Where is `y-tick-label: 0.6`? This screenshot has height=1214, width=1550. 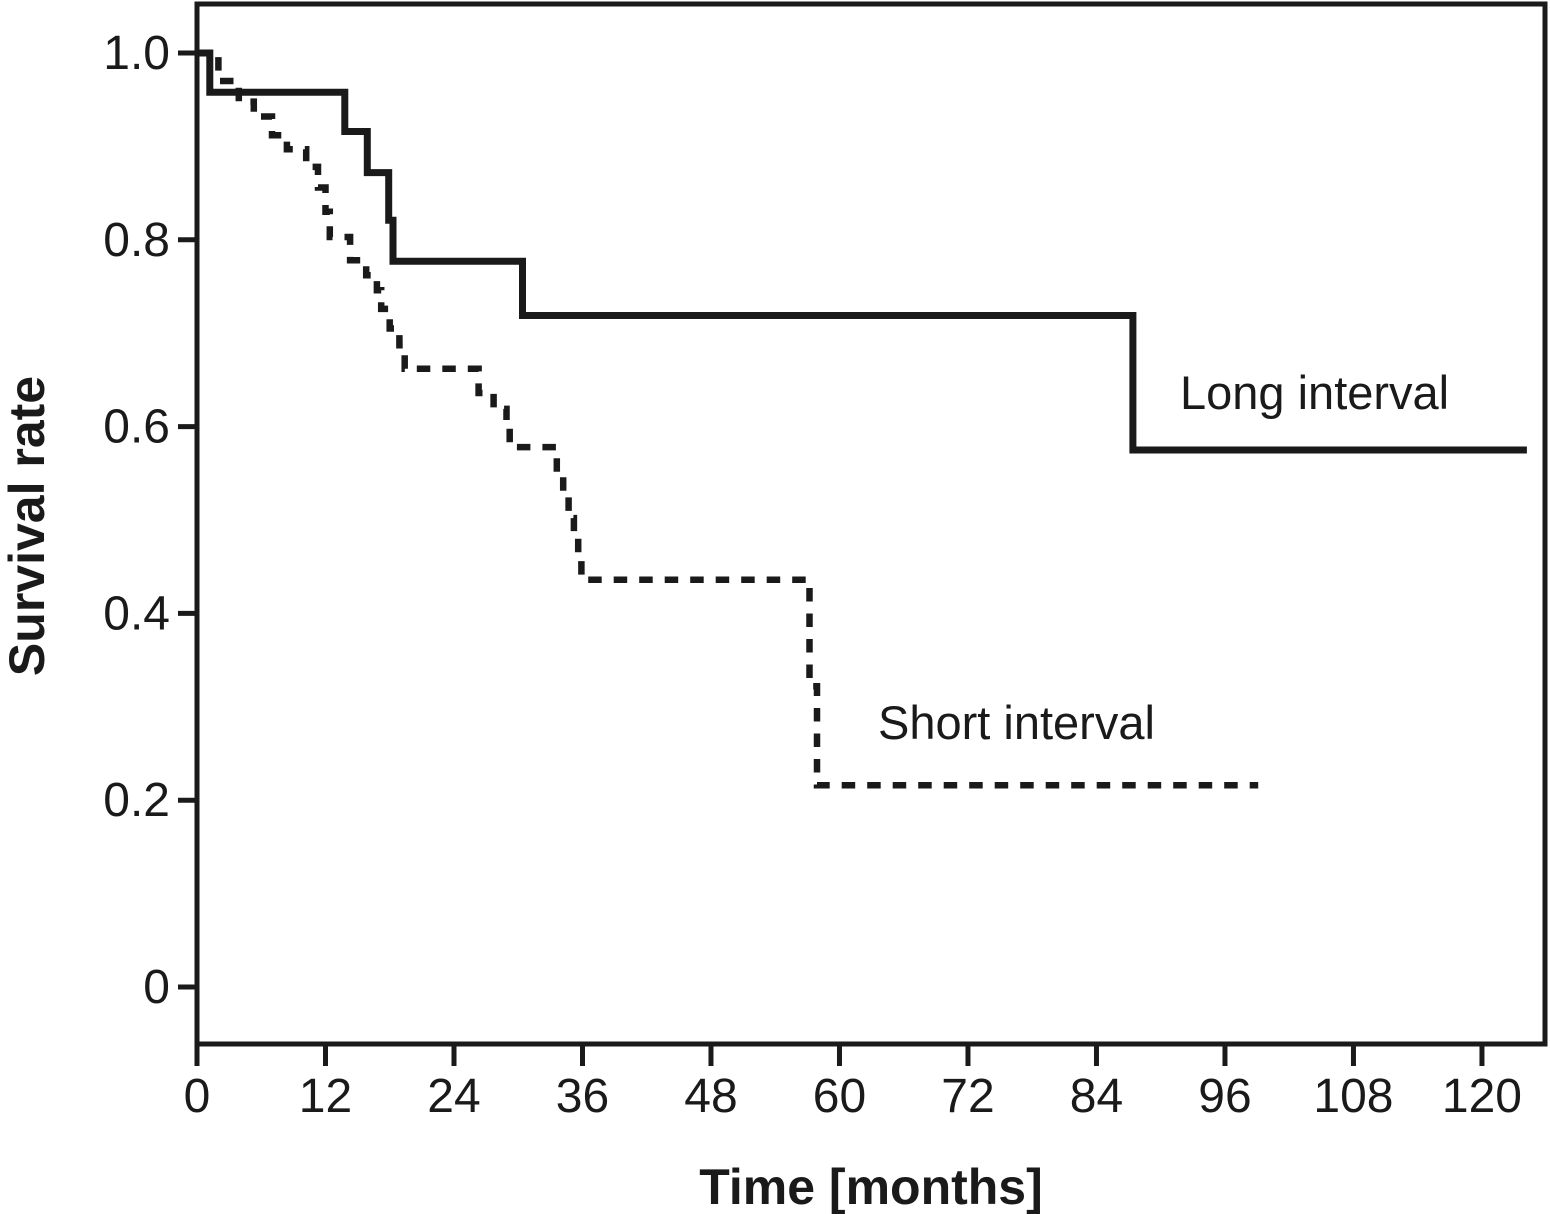 y-tick-label: 0.6 is located at coordinates (136, 427).